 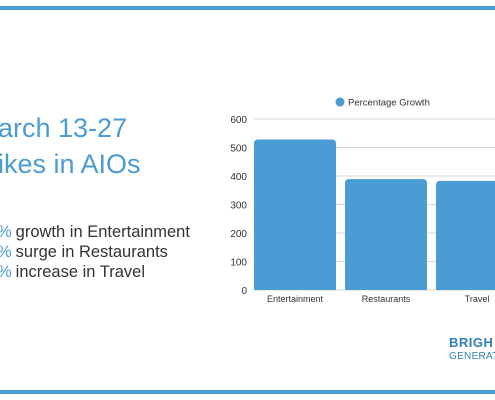 I want to click on bottom-frame-line, so click(x=247, y=392).